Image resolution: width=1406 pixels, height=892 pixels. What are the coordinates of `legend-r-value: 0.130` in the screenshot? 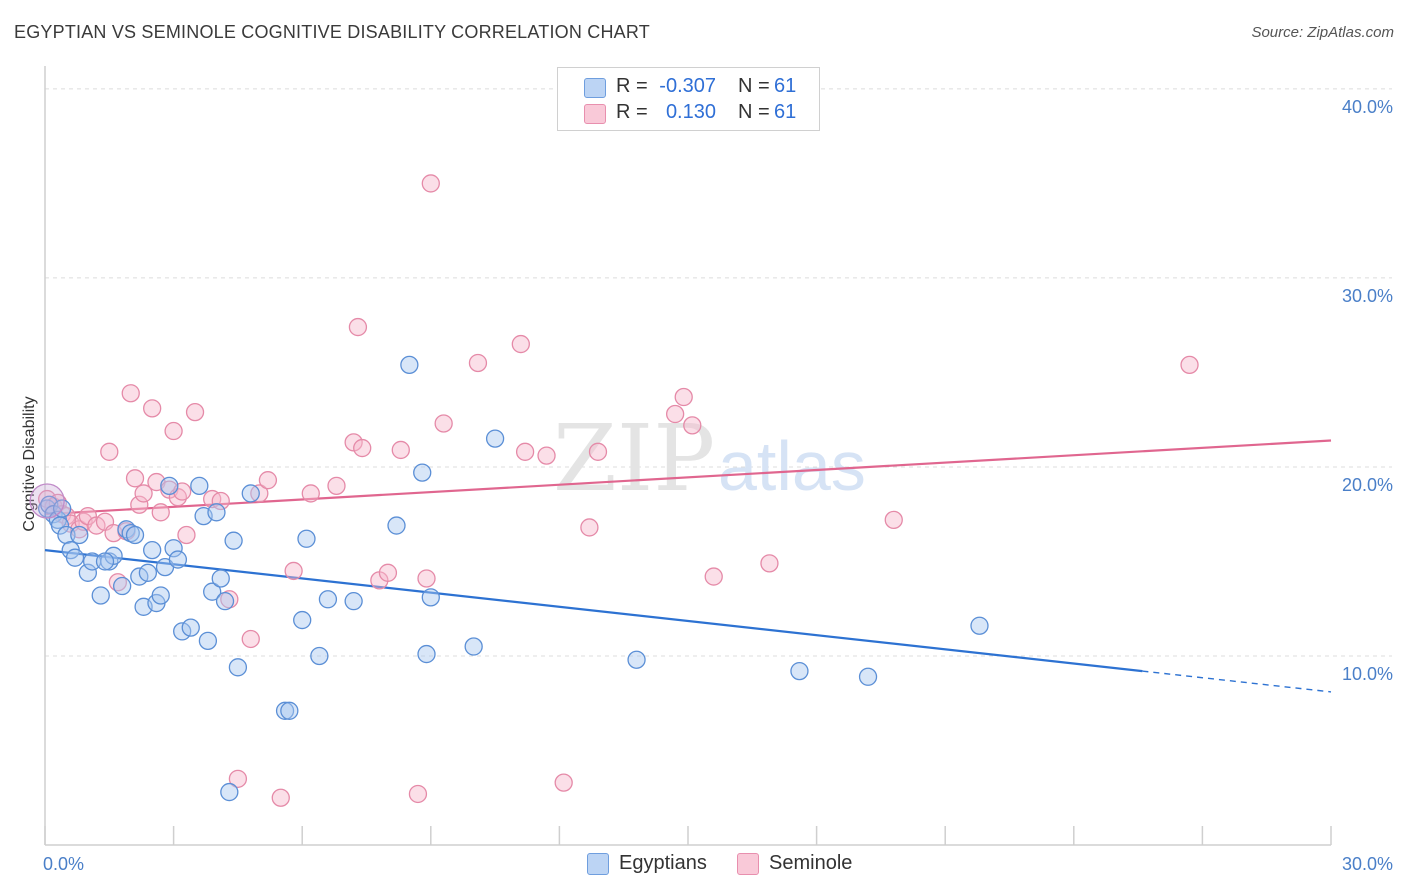 It's located at (690, 112).